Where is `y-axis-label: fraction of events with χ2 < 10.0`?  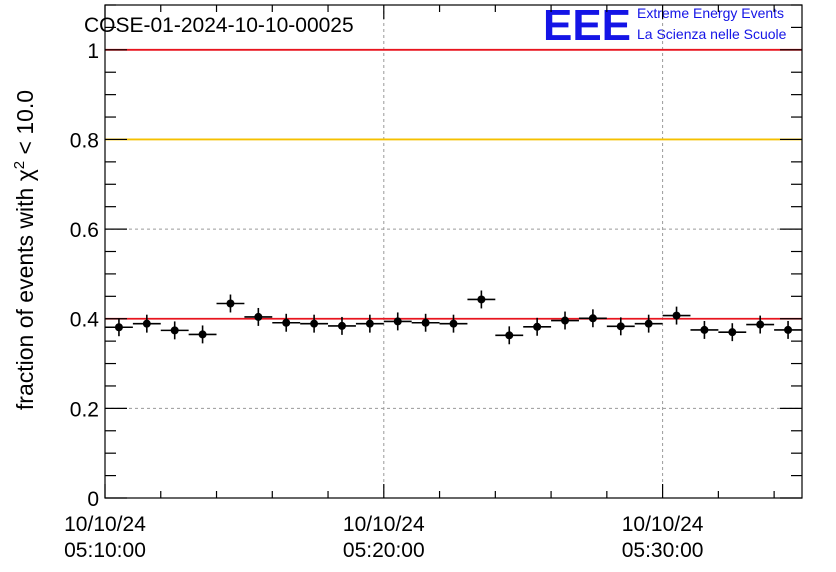 y-axis-label: fraction of events with χ2 < 10.0 is located at coordinates (24, 250).